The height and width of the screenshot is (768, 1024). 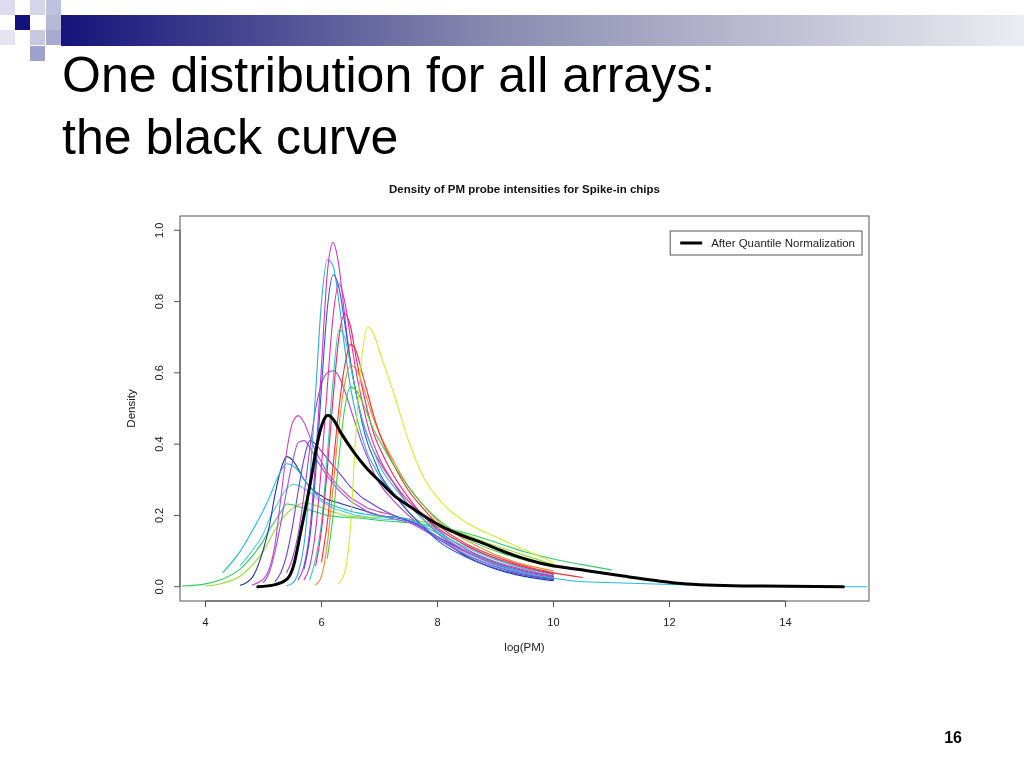 What do you see at coordinates (159, 515) in the screenshot?
I see `y-tick-label: 0.2` at bounding box center [159, 515].